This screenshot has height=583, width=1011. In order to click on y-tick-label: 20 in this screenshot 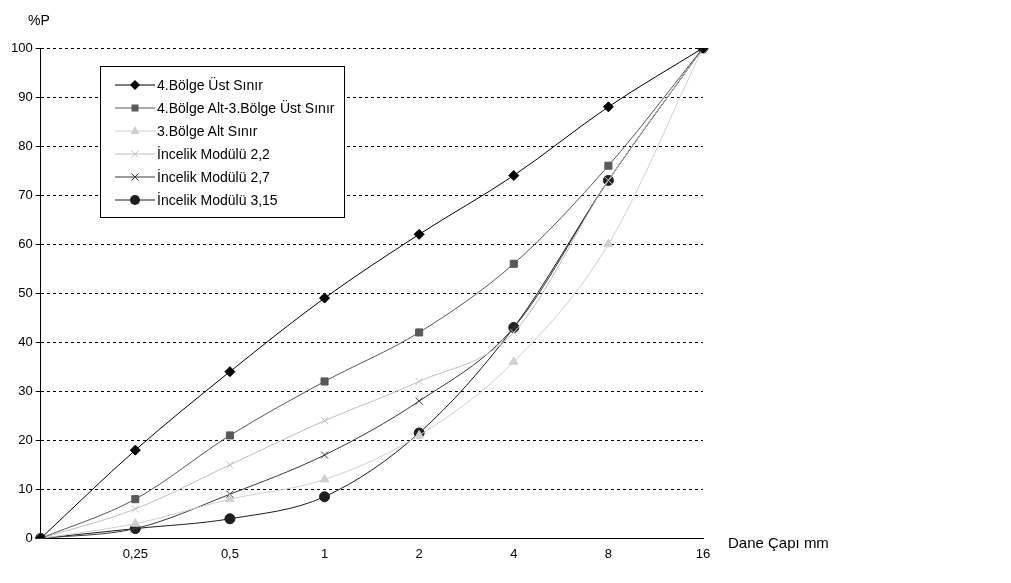, I will do `click(25, 439)`.